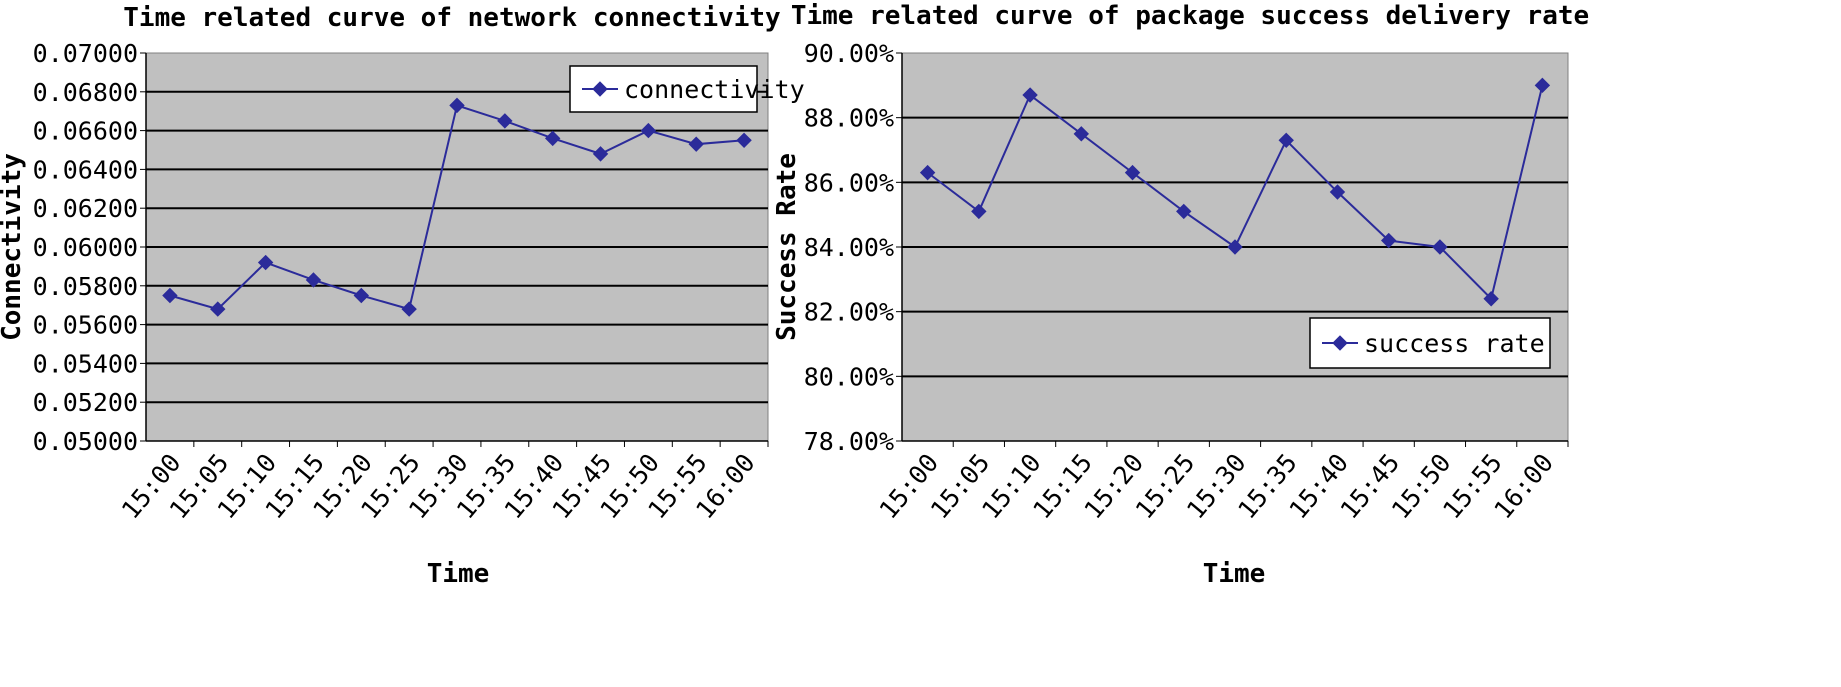 This screenshot has width=1841, height=687. Describe the element at coordinates (458, 574) in the screenshot. I see `x-axis-label-0: Time` at that location.